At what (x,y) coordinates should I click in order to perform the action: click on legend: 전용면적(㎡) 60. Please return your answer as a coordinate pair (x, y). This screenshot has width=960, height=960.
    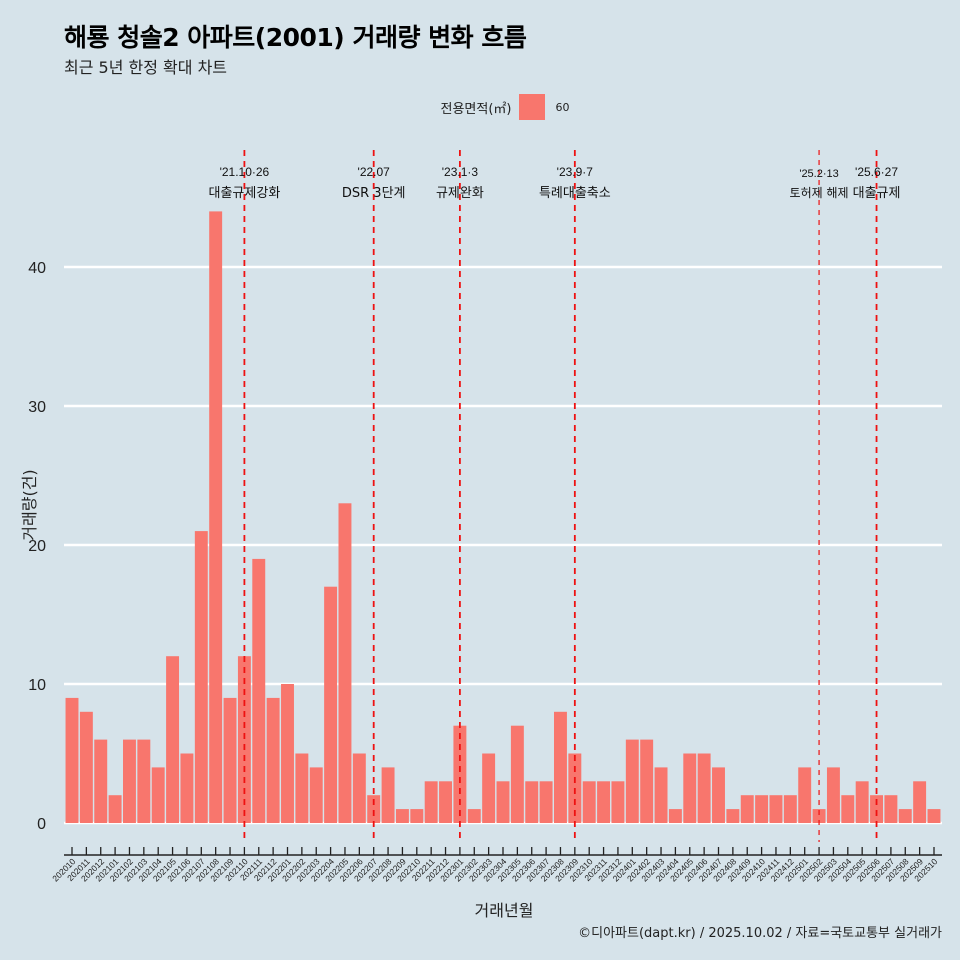
    Looking at the image, I should click on (480, 107).